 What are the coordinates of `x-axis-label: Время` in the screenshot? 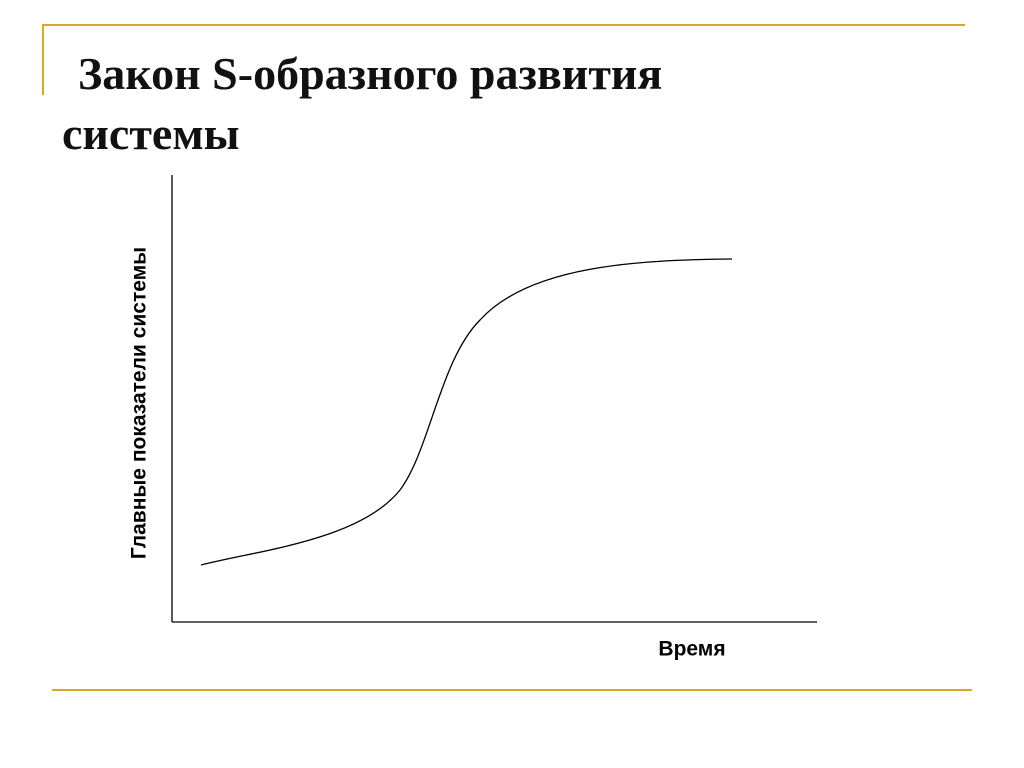 It's located at (691, 649).